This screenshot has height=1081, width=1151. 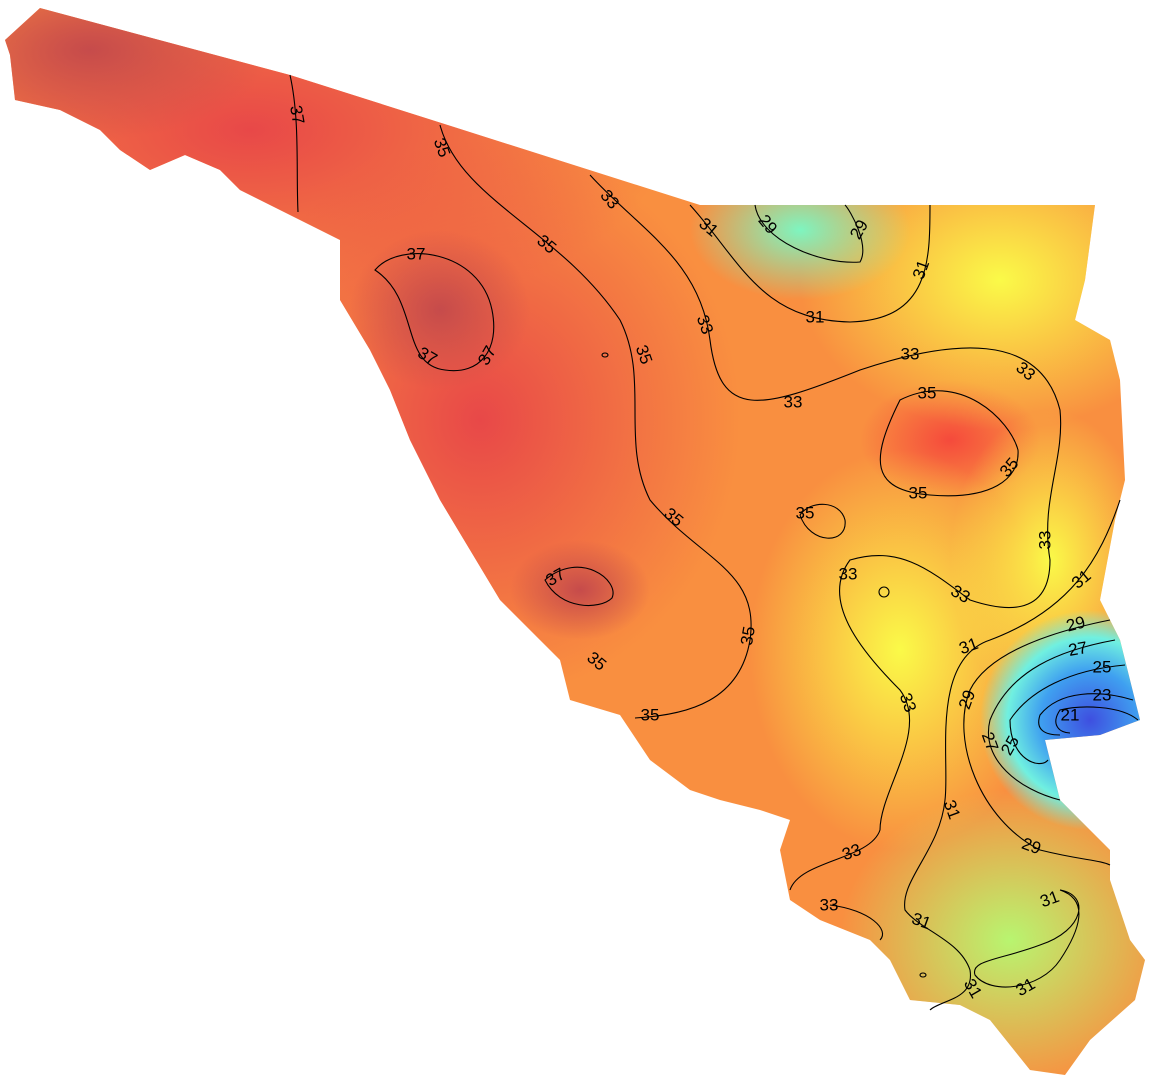 I want to click on contour-label: 23, so click(x=1102, y=694).